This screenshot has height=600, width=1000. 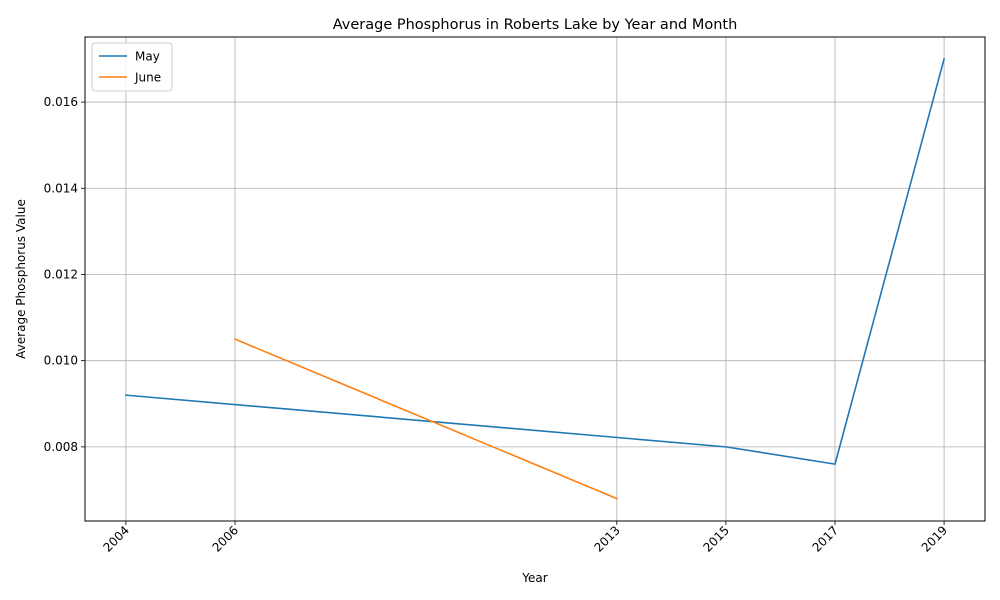 I want to click on x-axis-label: Year, so click(x=534, y=578).